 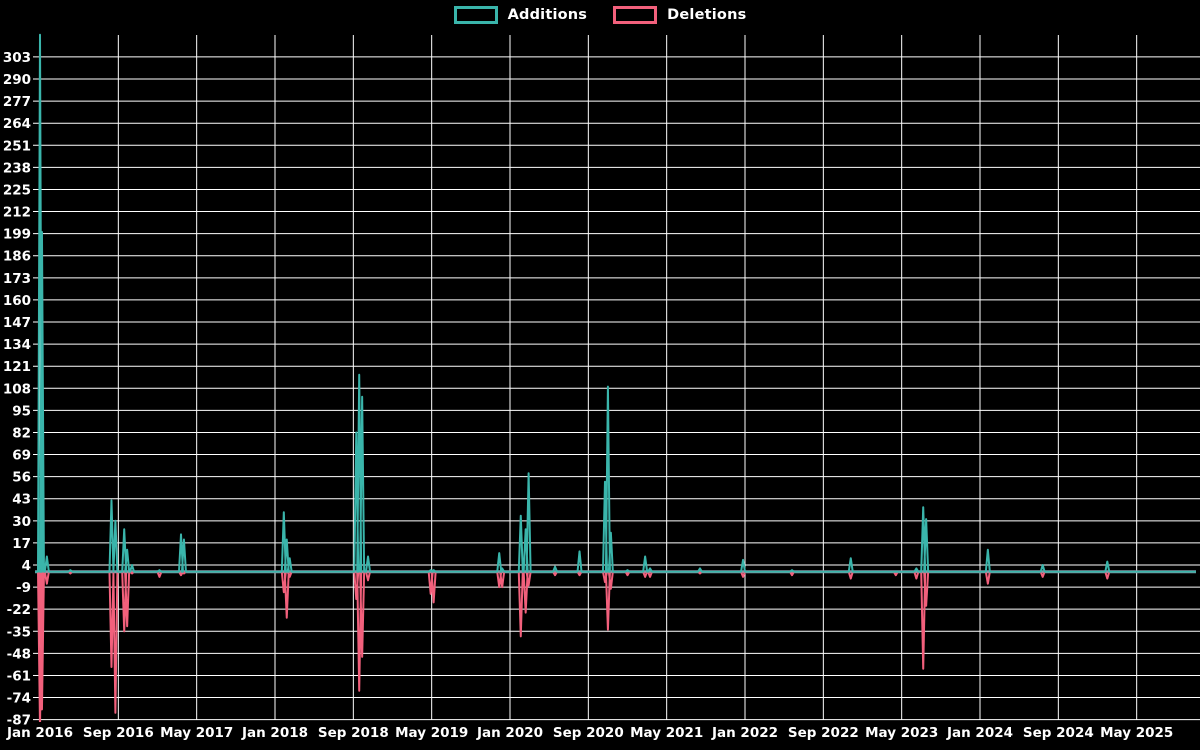 I want to click on chart-legend: Additions Deletions, so click(x=600, y=15).